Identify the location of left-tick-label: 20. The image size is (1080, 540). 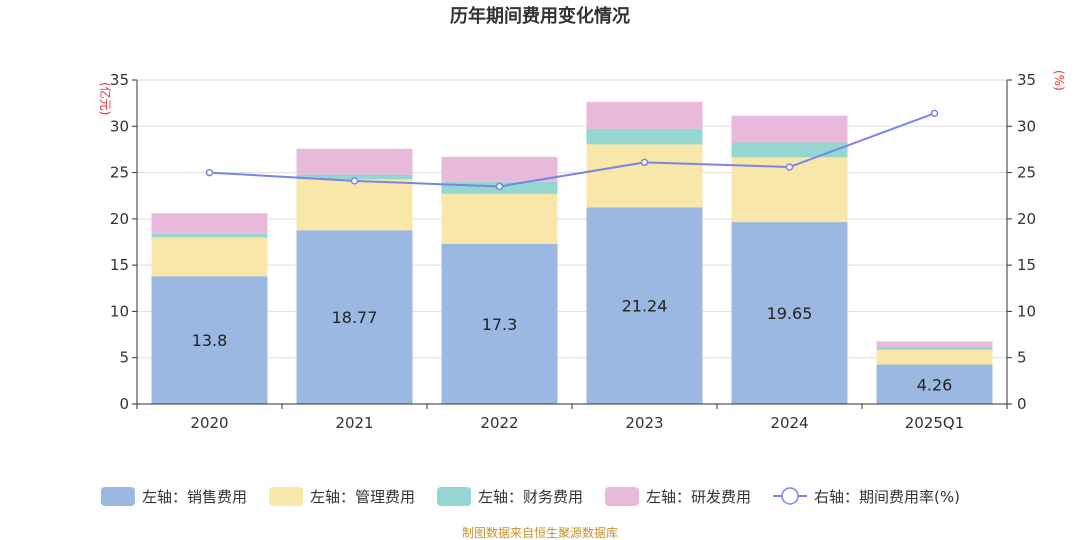
(119, 219).